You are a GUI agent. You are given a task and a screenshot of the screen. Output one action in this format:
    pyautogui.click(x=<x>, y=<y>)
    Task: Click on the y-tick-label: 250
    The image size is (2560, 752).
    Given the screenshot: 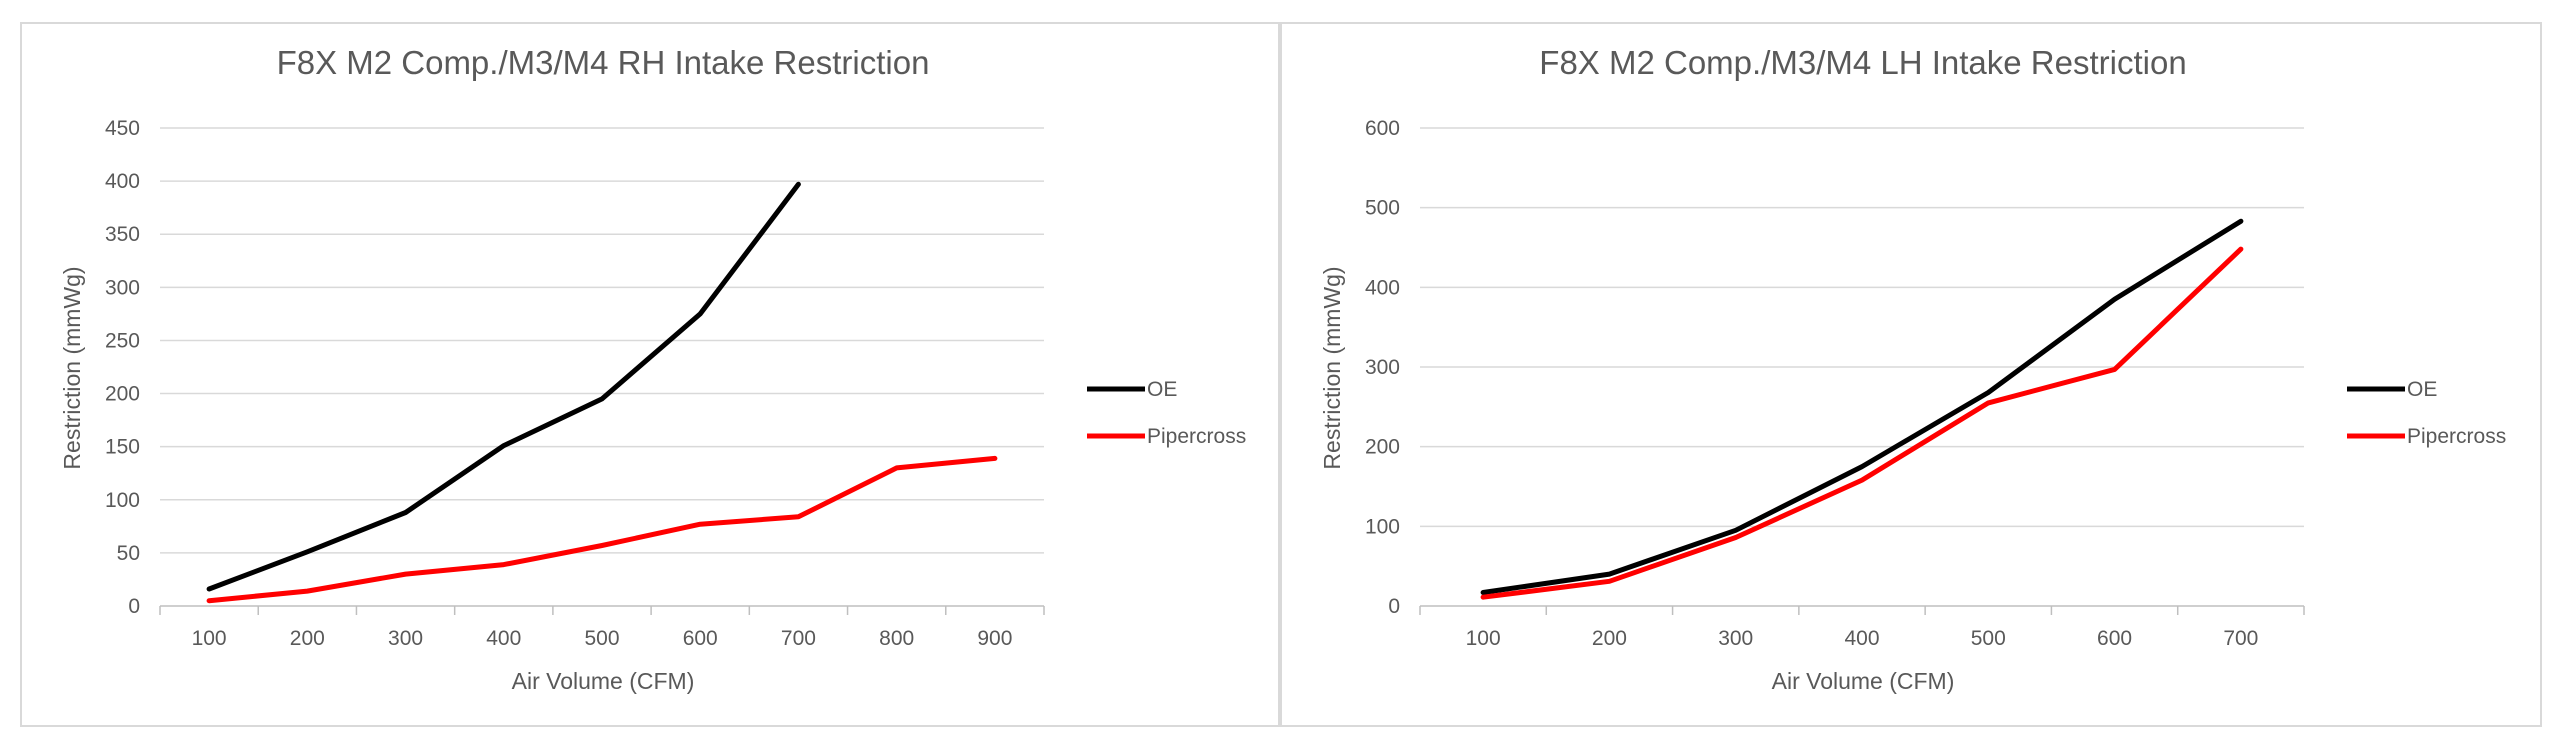 What is the action you would take?
    pyautogui.click(x=122, y=340)
    